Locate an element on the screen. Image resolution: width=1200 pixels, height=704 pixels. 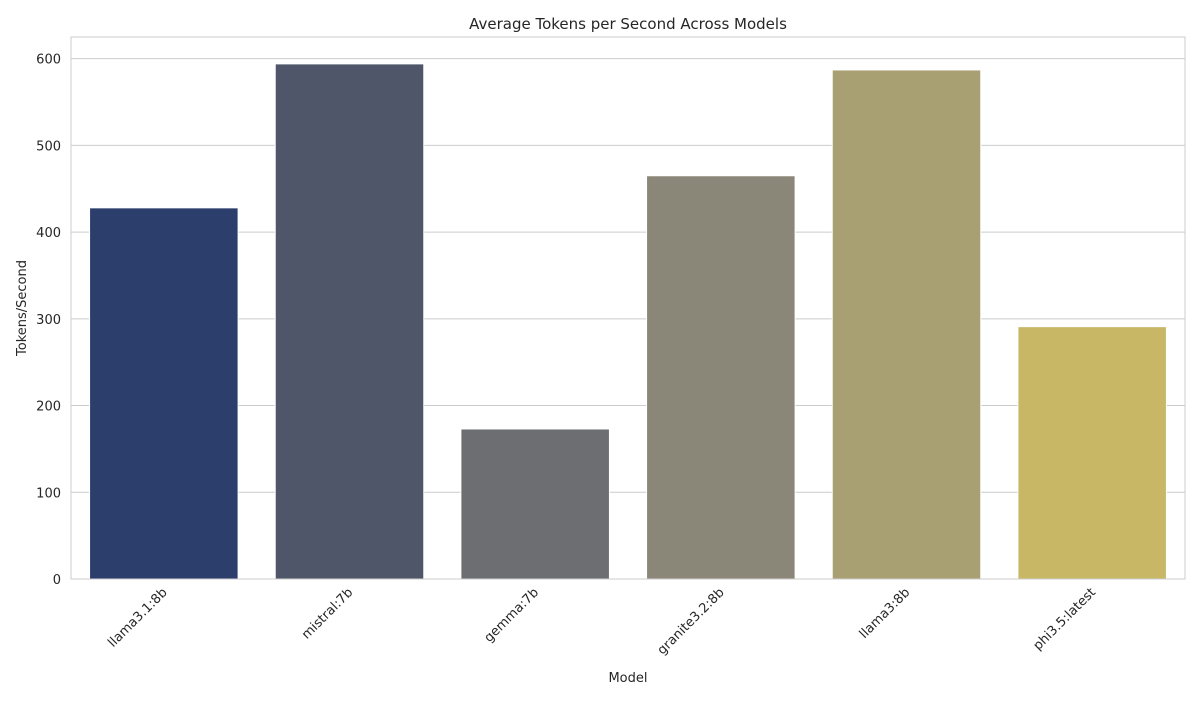
y-tick-label: 400 is located at coordinates (48, 233).